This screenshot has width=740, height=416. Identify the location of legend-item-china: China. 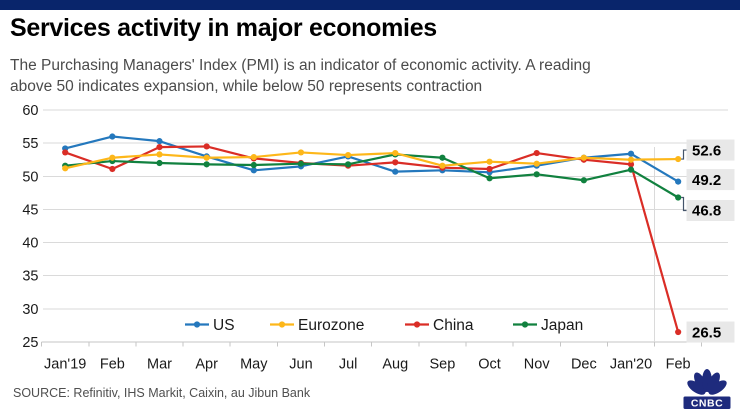
(439, 325).